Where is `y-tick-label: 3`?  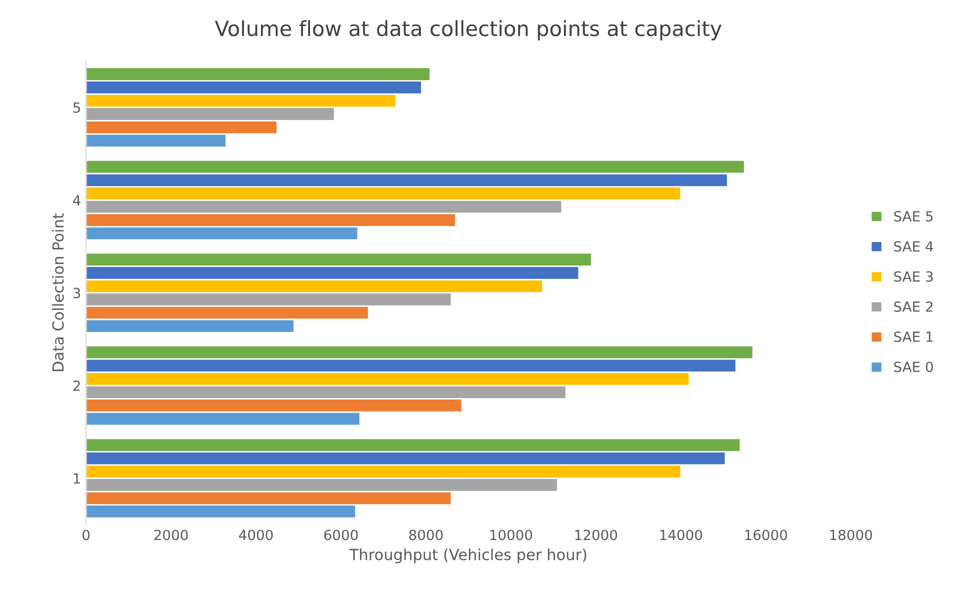 y-tick-label: 3 is located at coordinates (76, 293).